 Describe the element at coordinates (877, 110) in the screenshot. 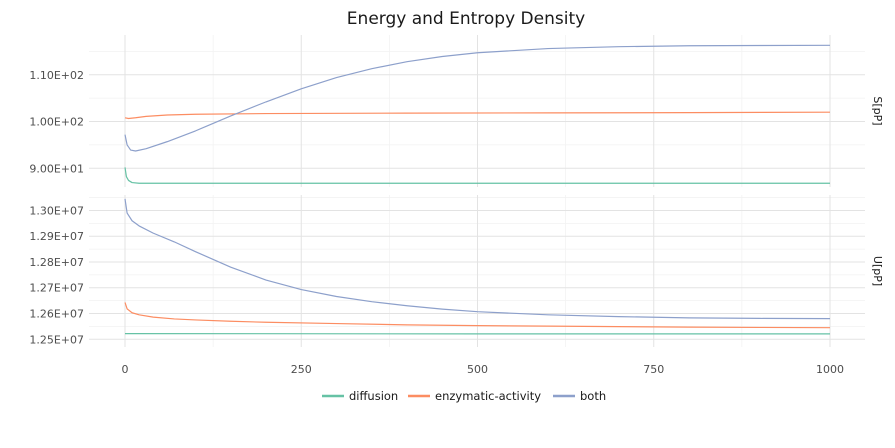

I see `facet-label: S[pP]` at that location.